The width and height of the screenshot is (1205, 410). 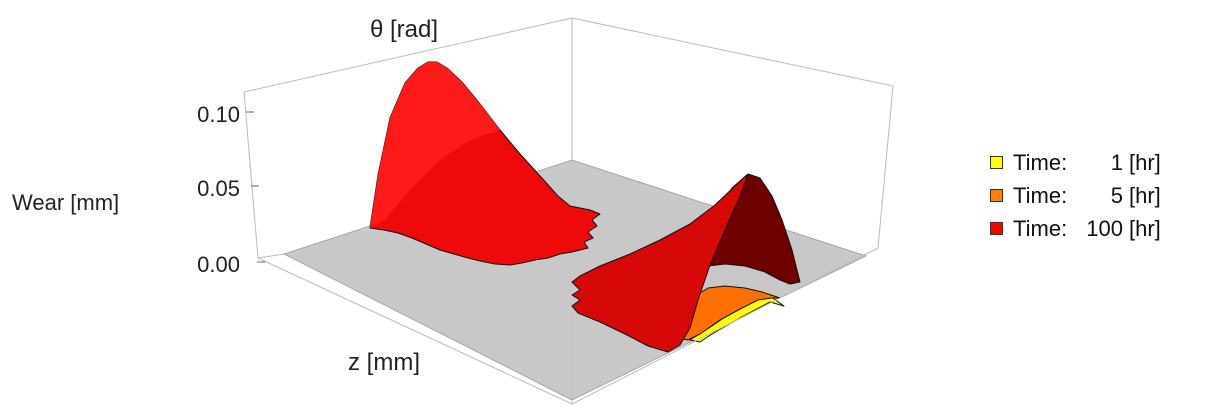 What do you see at coordinates (1104, 228) in the screenshot?
I see `legend-time-value: 100` at bounding box center [1104, 228].